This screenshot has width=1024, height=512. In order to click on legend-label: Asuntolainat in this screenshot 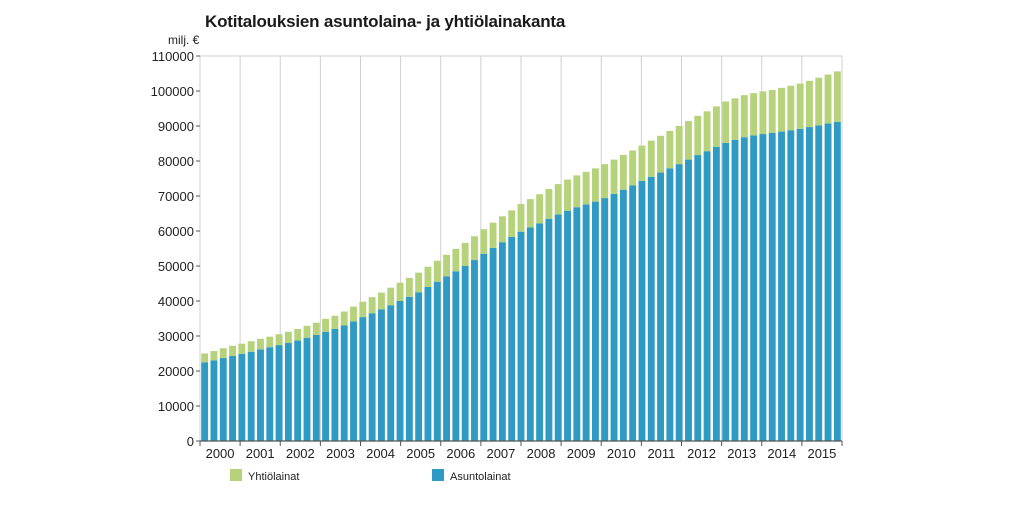, I will do `click(480, 477)`.